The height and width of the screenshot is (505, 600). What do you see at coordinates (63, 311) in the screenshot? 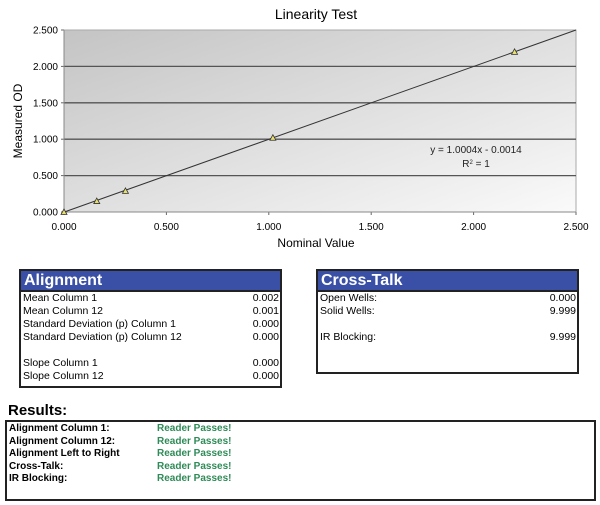
I see `row-label: Mean Column 12` at bounding box center [63, 311].